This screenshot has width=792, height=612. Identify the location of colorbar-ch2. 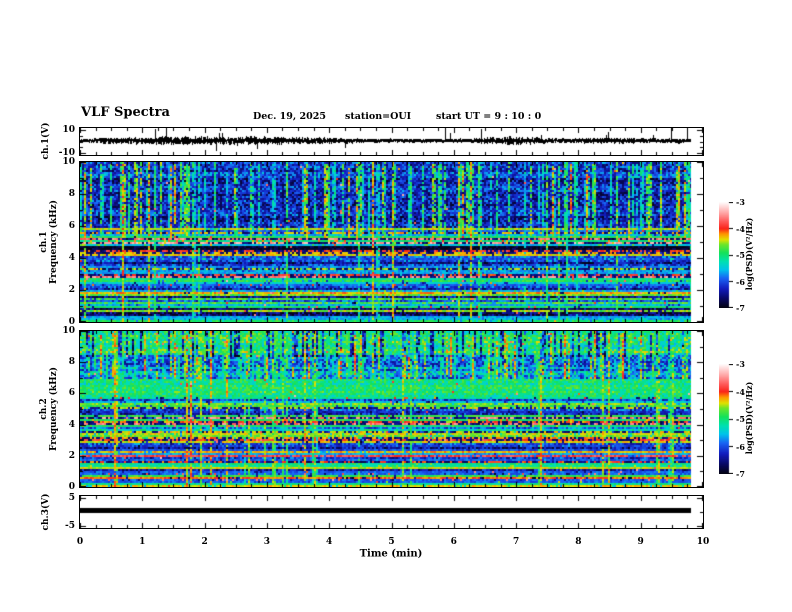
(726, 419).